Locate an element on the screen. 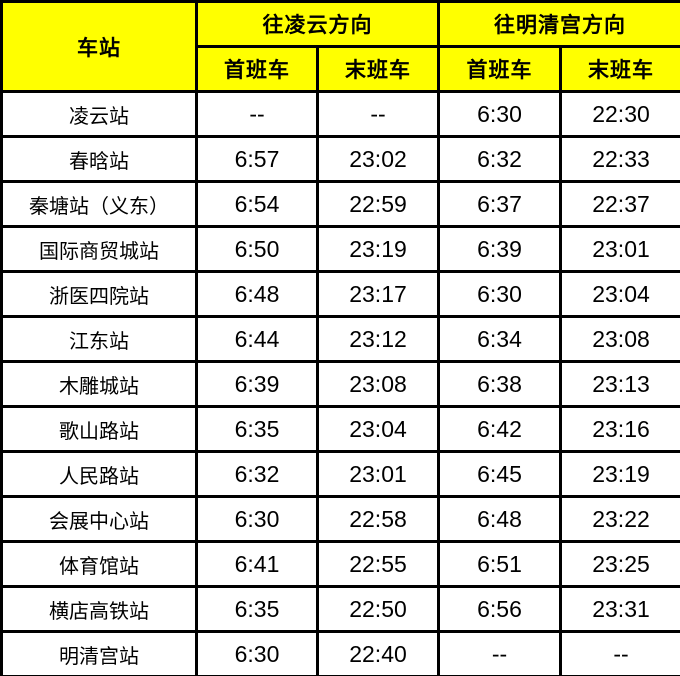  table-row: 江东站 6:44 23:12 6:34 23:08 is located at coordinates (340, 339).